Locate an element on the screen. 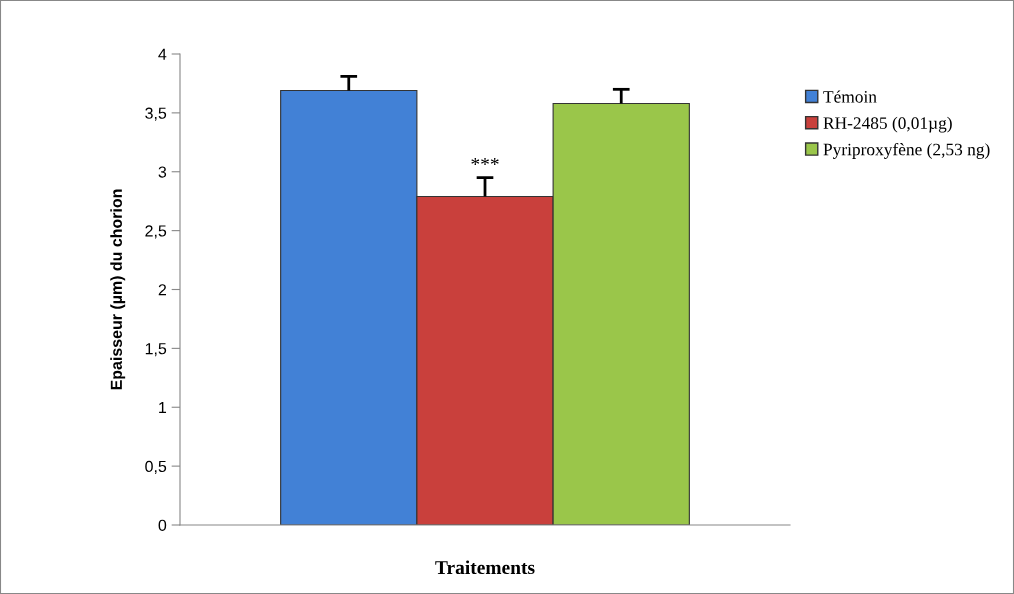  y-tick-label: 2 is located at coordinates (162, 290).